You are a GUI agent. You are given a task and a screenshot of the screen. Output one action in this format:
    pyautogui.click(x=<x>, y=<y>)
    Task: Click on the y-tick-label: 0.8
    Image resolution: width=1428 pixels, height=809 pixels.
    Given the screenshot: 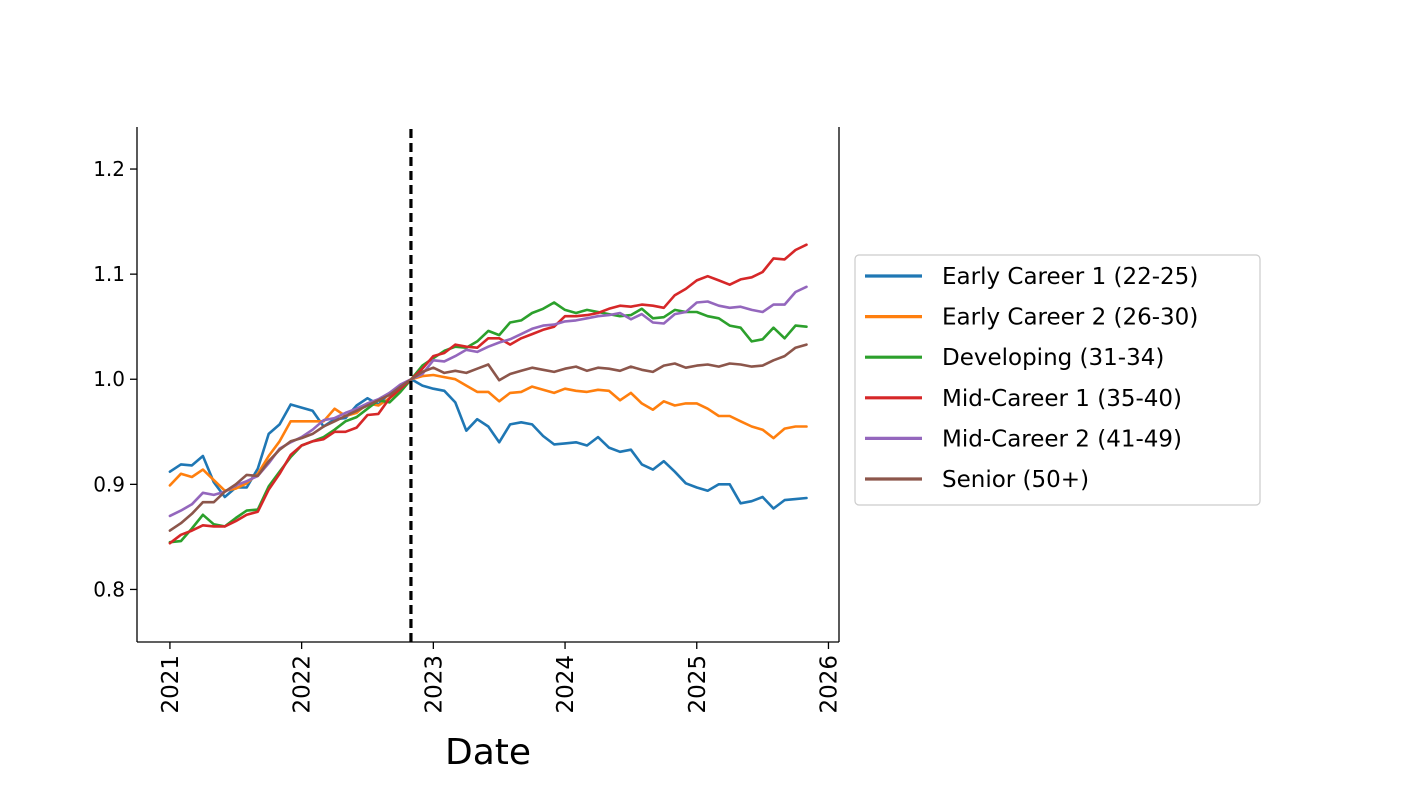 What is the action you would take?
    pyautogui.click(x=109, y=589)
    